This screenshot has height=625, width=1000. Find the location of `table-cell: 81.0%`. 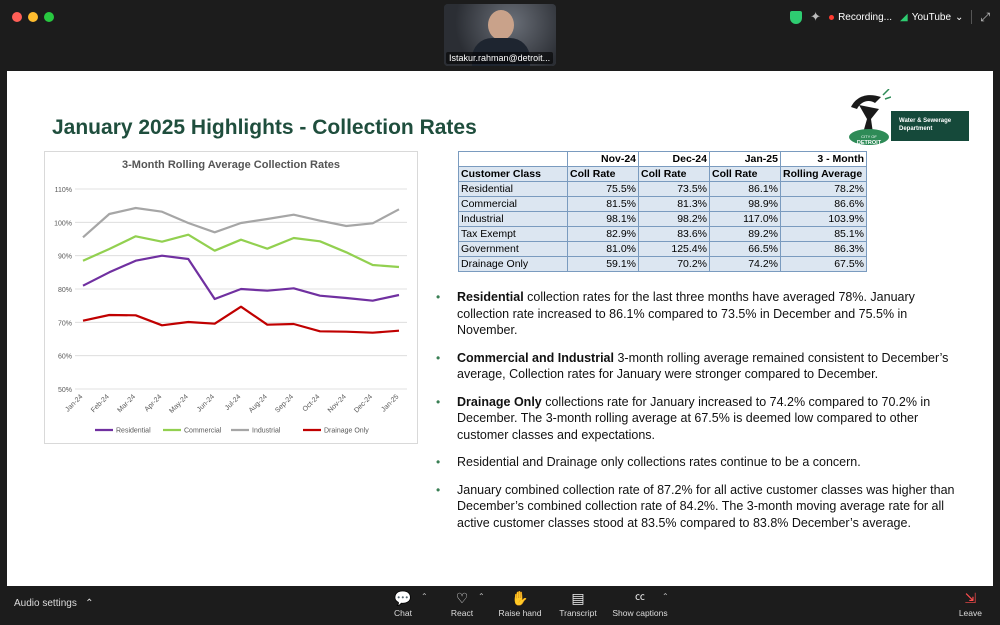

table-cell: 81.0% is located at coordinates (603, 249).